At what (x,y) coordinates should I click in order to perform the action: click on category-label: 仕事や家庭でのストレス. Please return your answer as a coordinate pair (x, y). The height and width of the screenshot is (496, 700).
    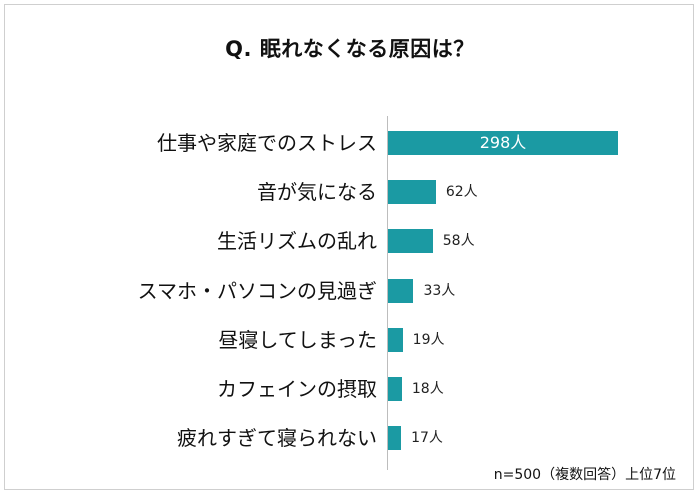
    Looking at the image, I should click on (267, 143).